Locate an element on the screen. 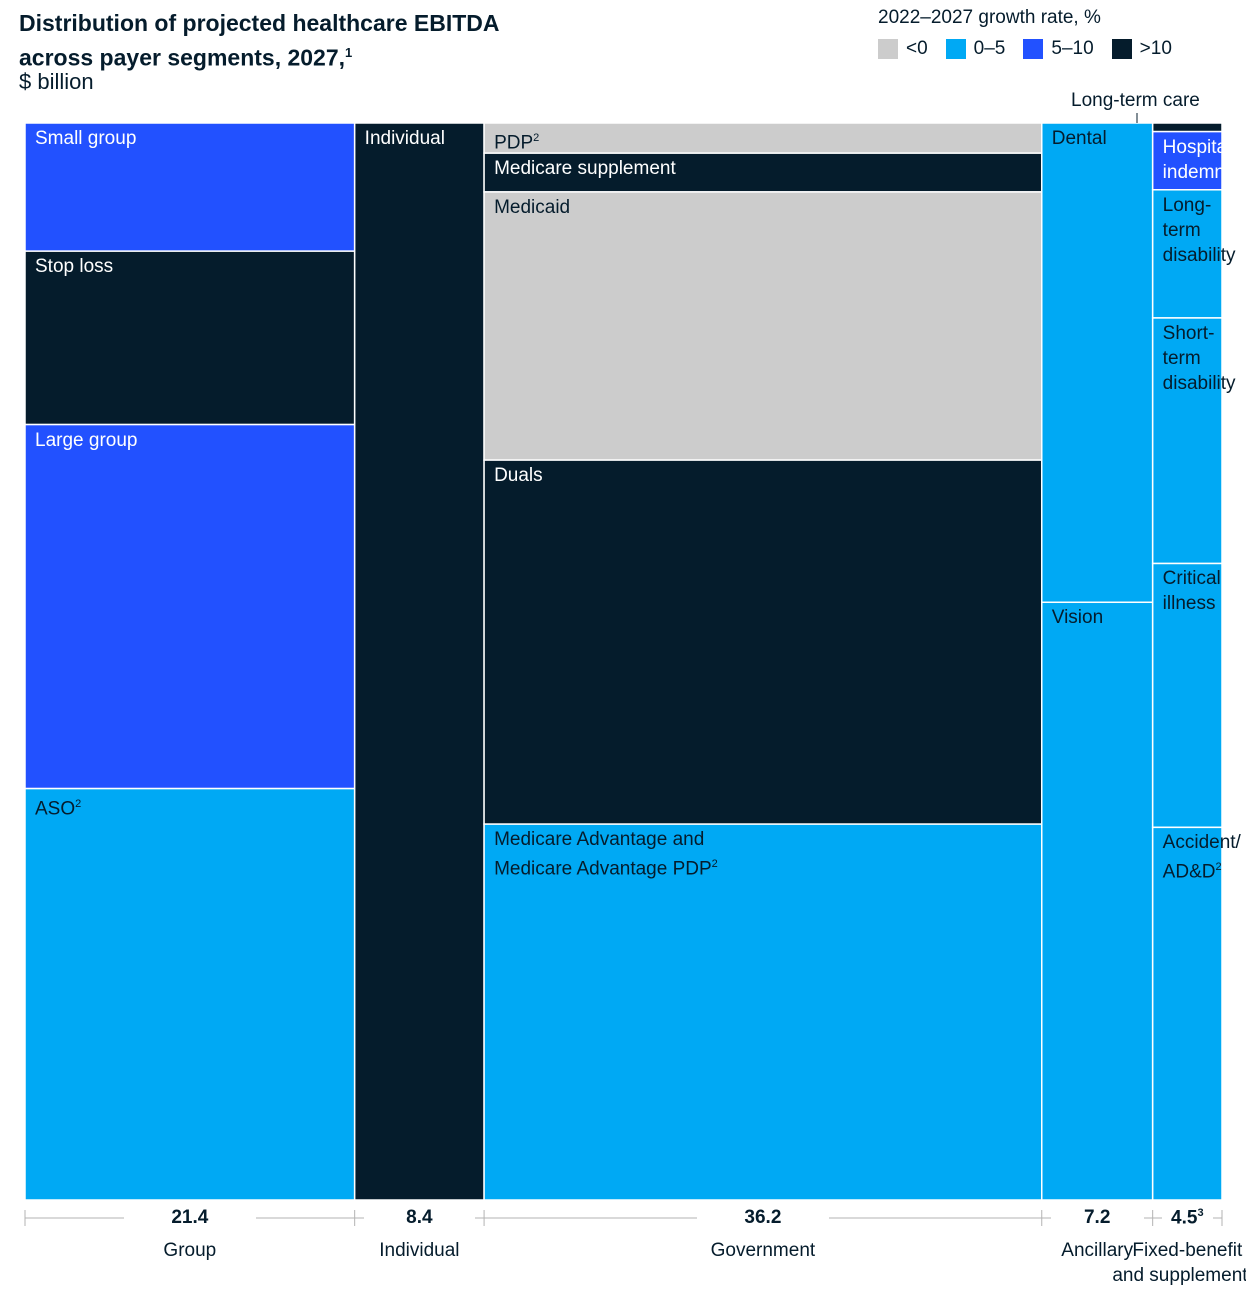 Image resolution: width=1246 pixels, height=1302 pixels. segment-short-term-disability is located at coordinates (1187, 441).